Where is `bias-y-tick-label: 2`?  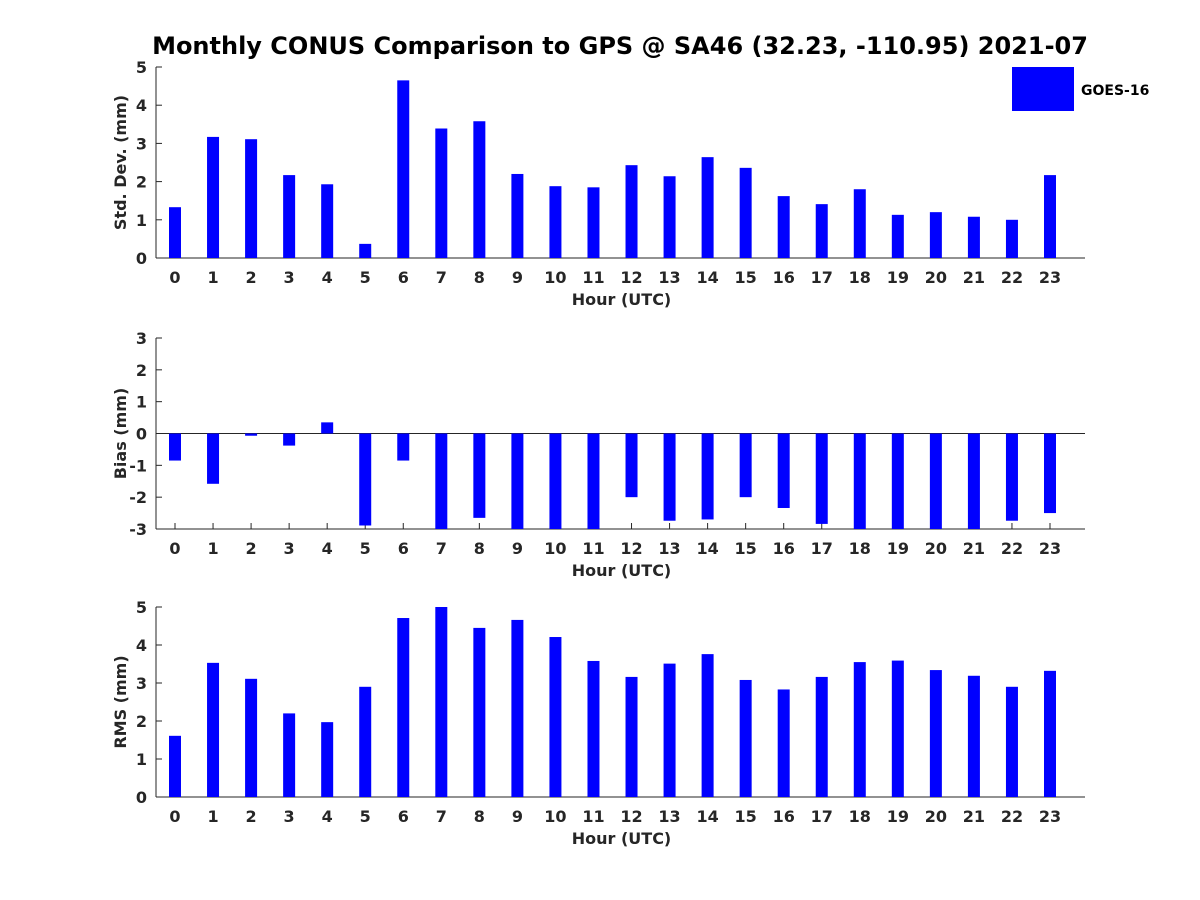
bias-y-tick-label: 2 is located at coordinates (141, 370).